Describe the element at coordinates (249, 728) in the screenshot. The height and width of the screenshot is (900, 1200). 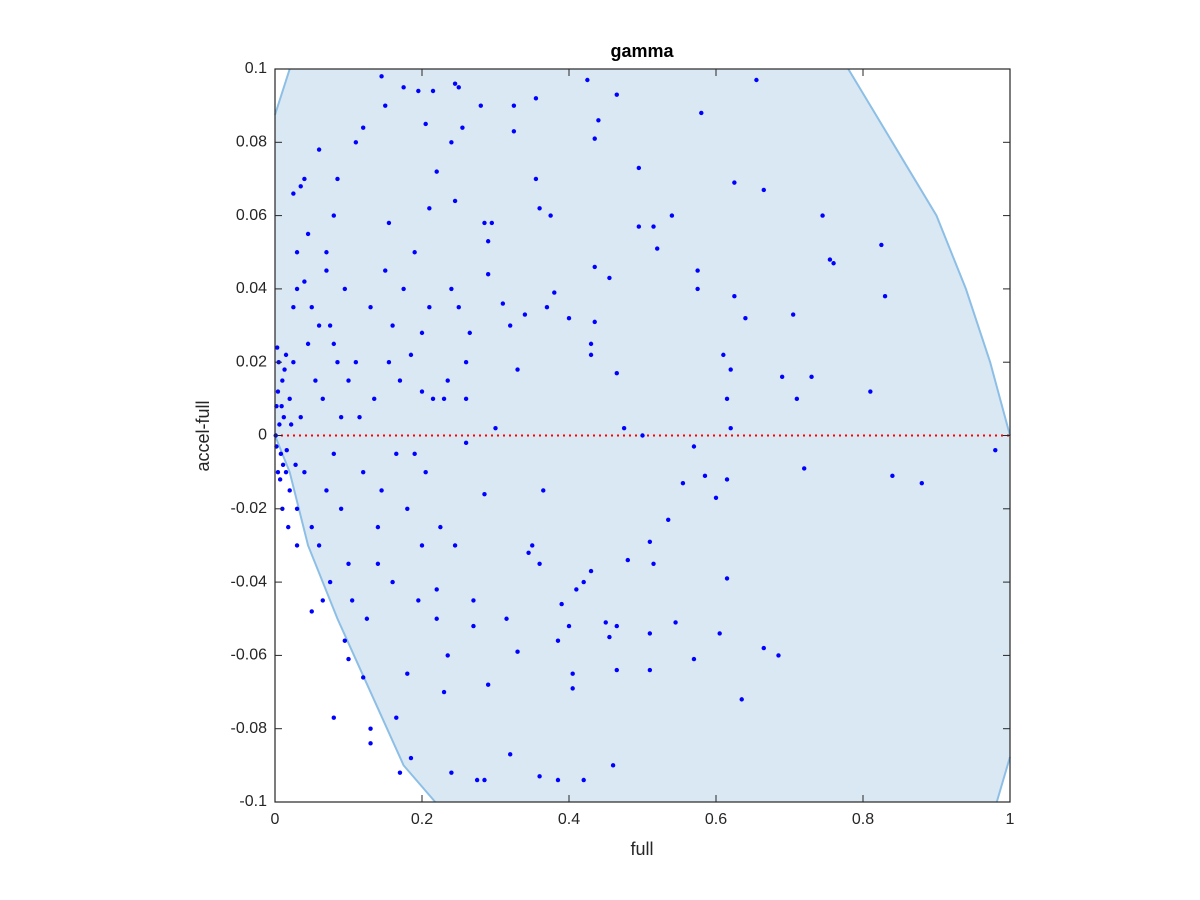
I see `y-tick-label: -0.08` at that location.